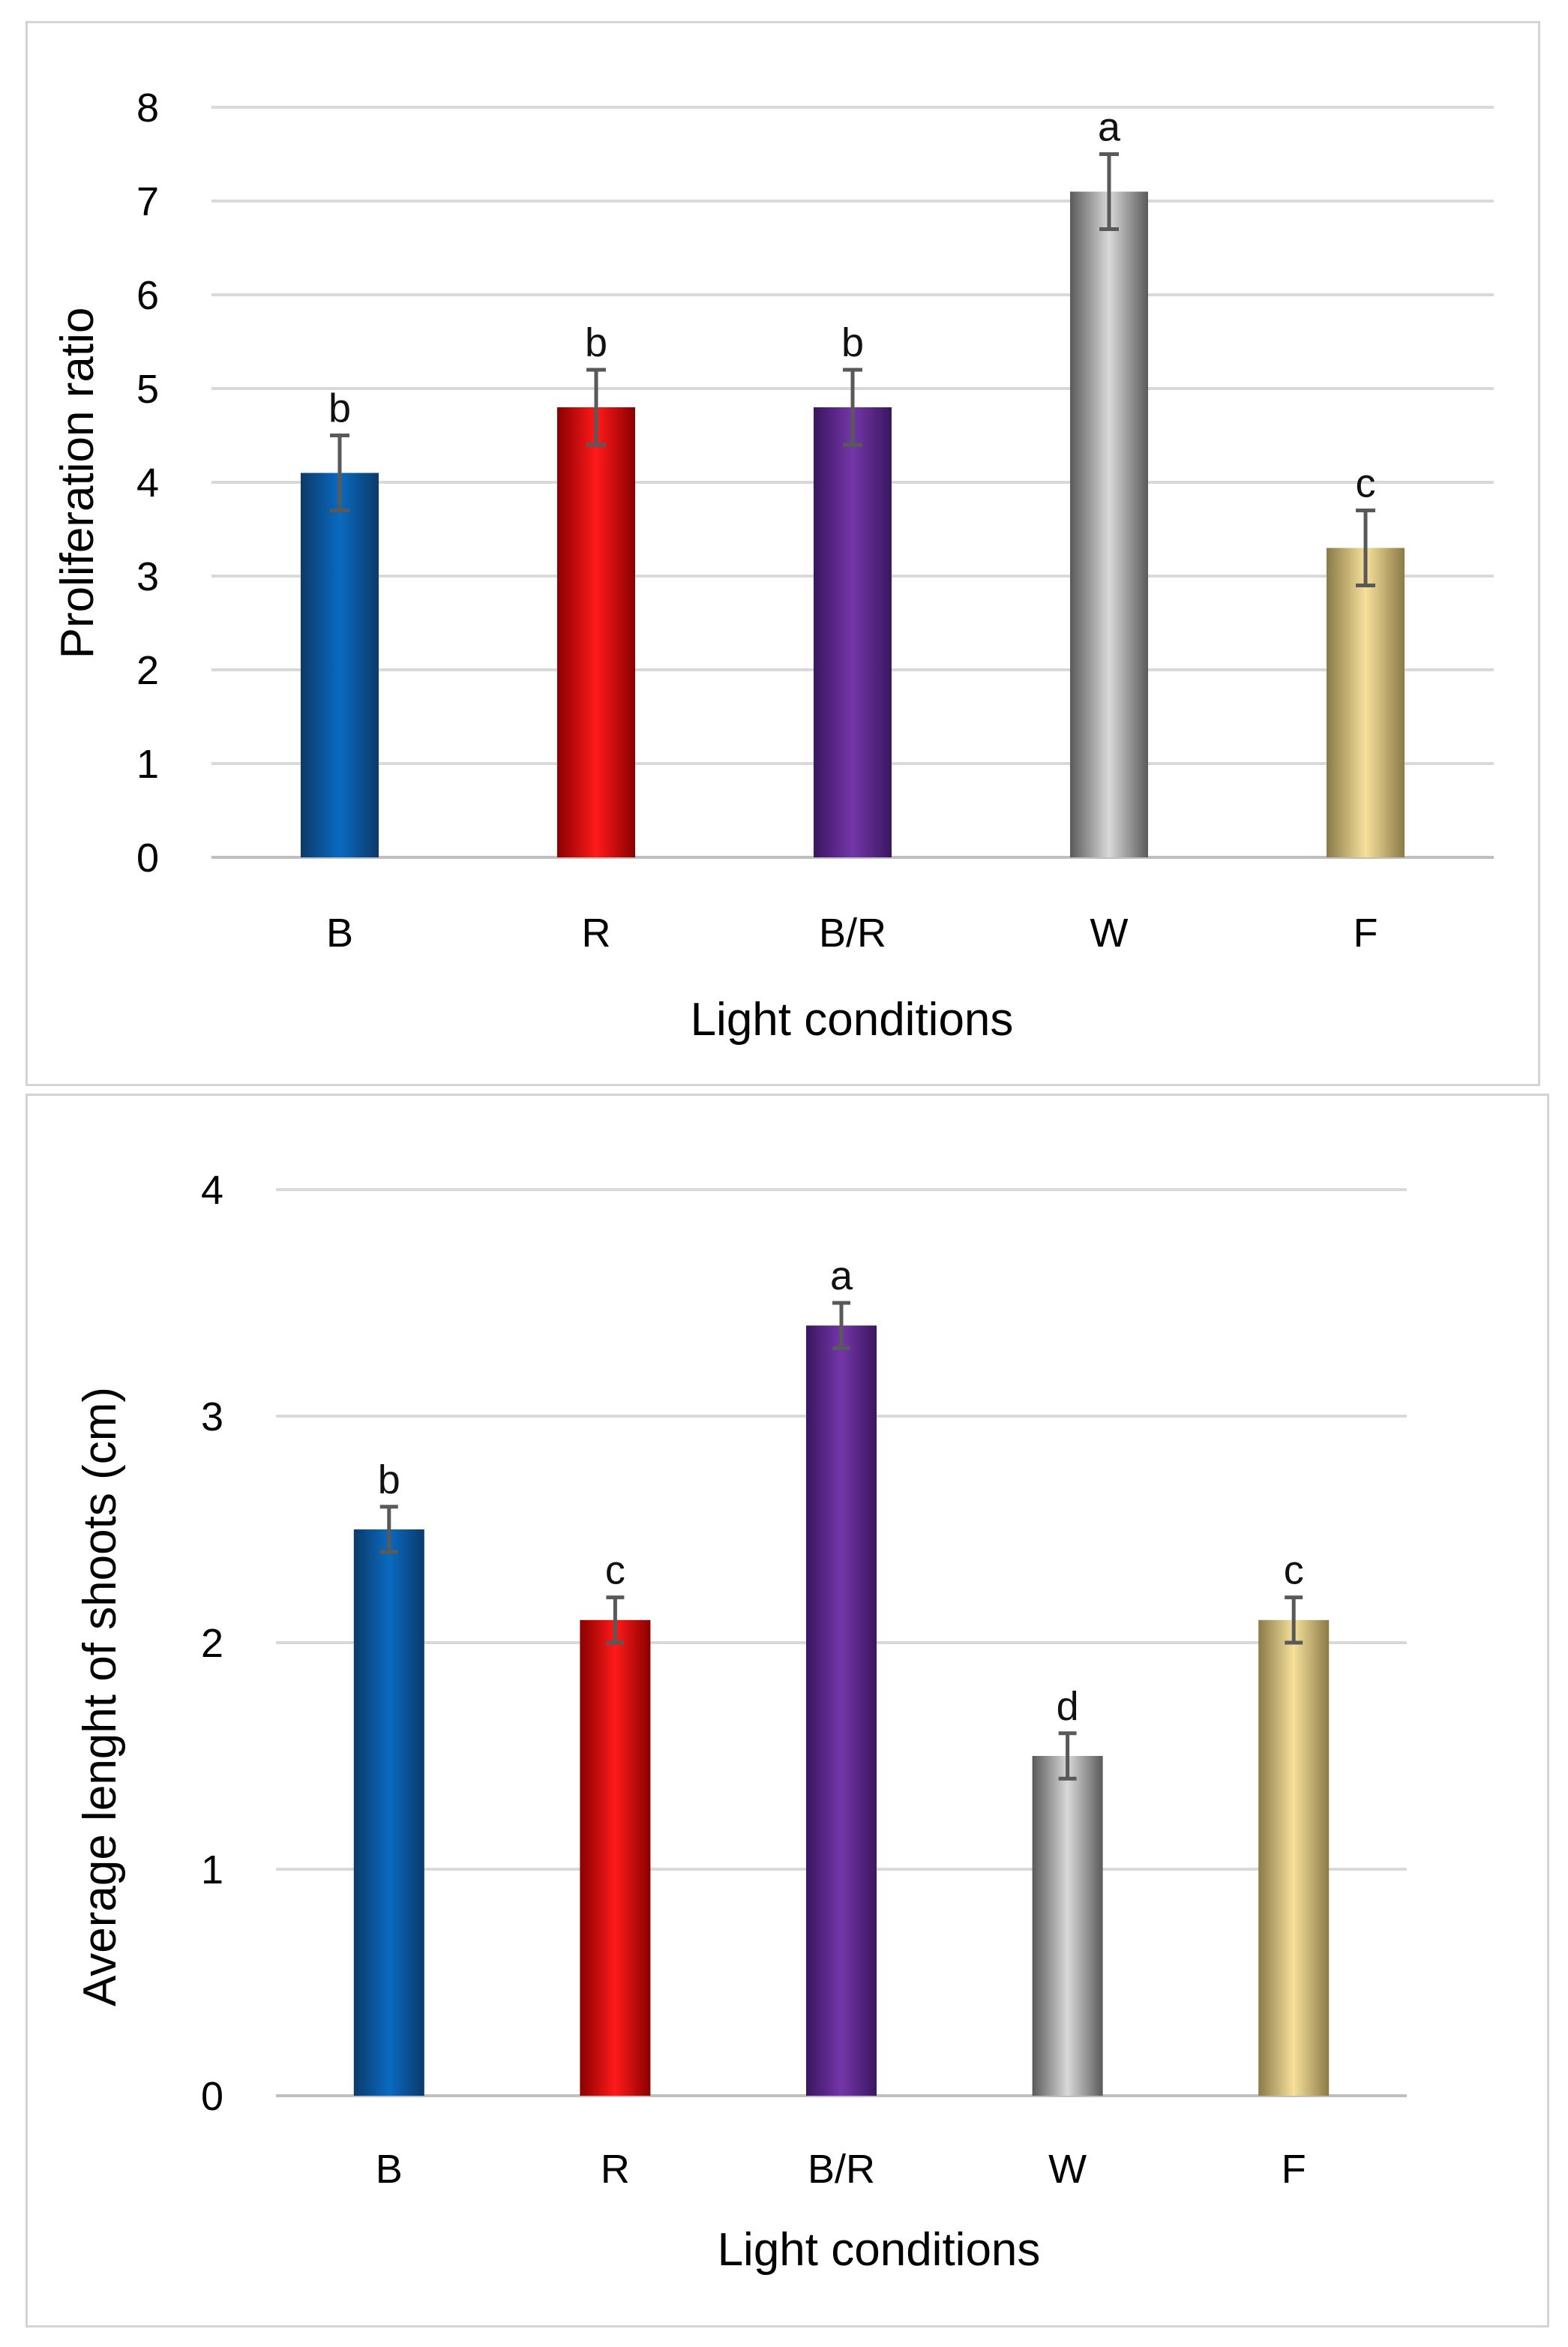  What do you see at coordinates (77, 483) in the screenshot?
I see `y-axis-title: Proliferation ratio` at bounding box center [77, 483].